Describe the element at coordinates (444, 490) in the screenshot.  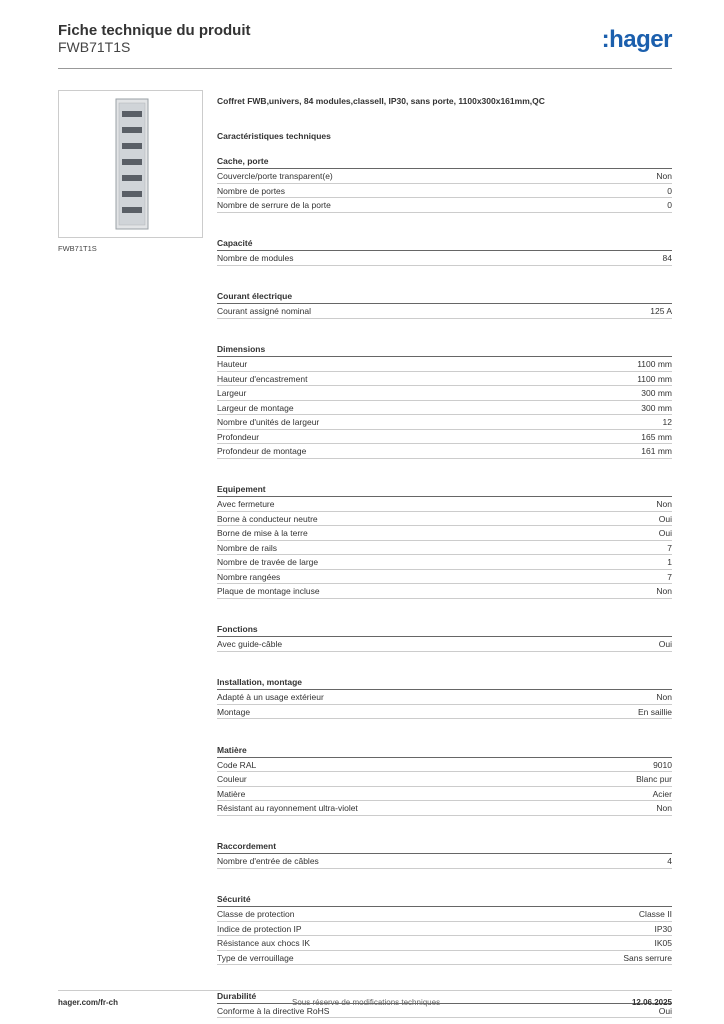
I see `section-title: Equipement` at that location.